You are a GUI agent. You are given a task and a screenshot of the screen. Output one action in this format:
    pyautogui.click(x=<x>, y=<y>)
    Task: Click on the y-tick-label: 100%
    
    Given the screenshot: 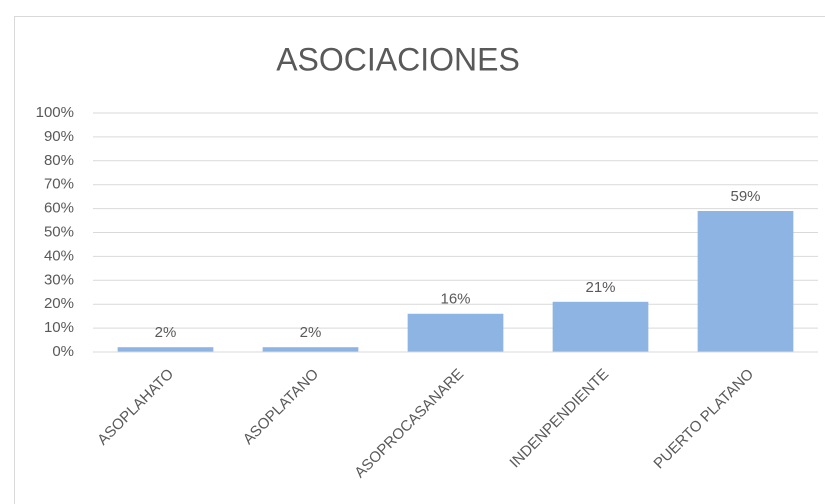 What is the action you would take?
    pyautogui.click(x=55, y=112)
    